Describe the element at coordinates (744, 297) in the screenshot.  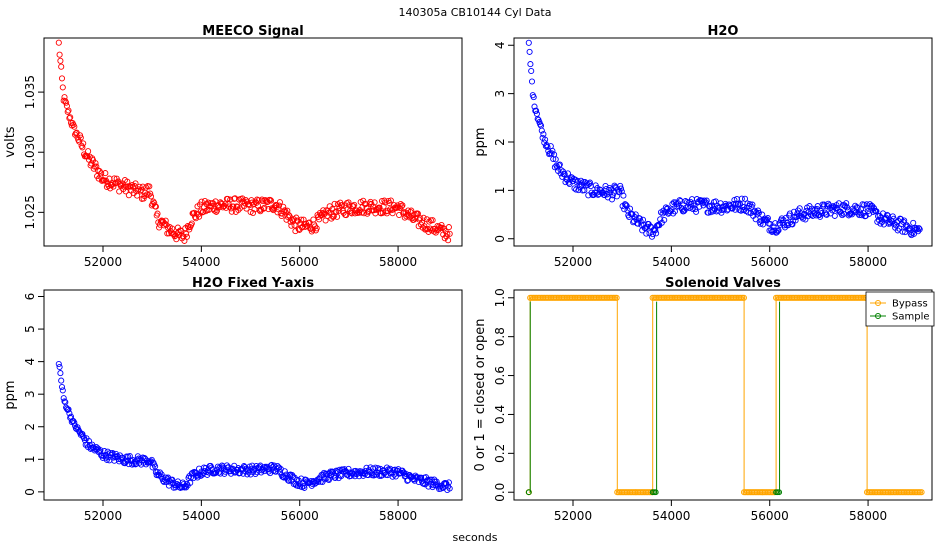
I see `bypass-point` at that location.